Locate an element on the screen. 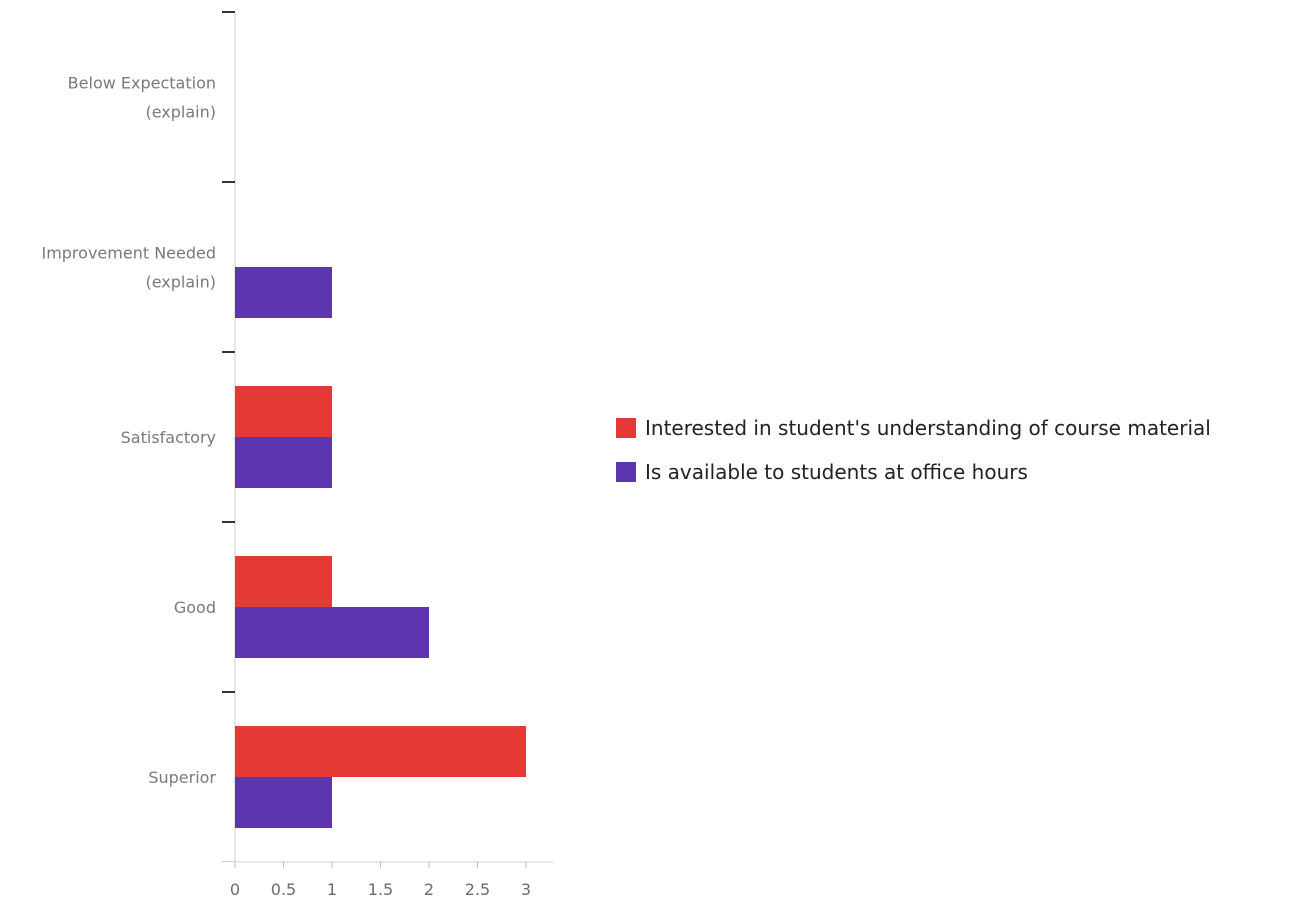 The width and height of the screenshot is (1292, 898). x-tick-label: 0.5 is located at coordinates (283, 889).